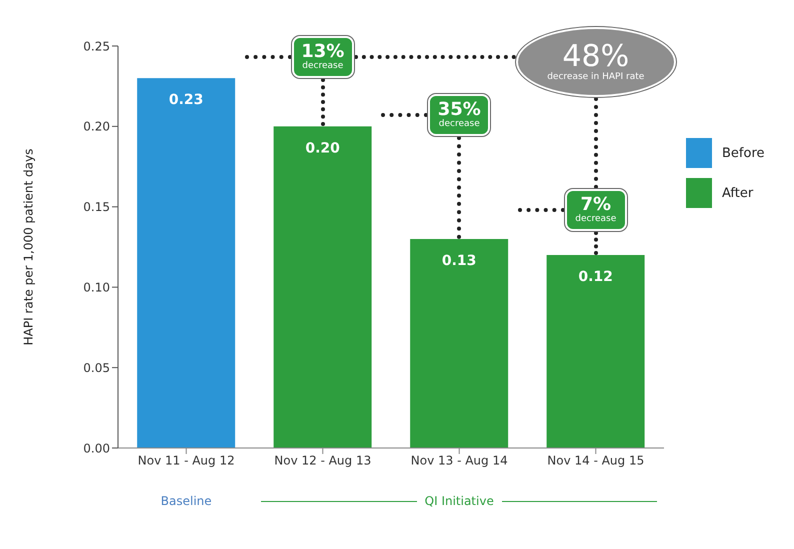 This screenshot has height=549, width=794. Describe the element at coordinates (323, 56) in the screenshot. I see `annotation: 13% decrease` at that location.